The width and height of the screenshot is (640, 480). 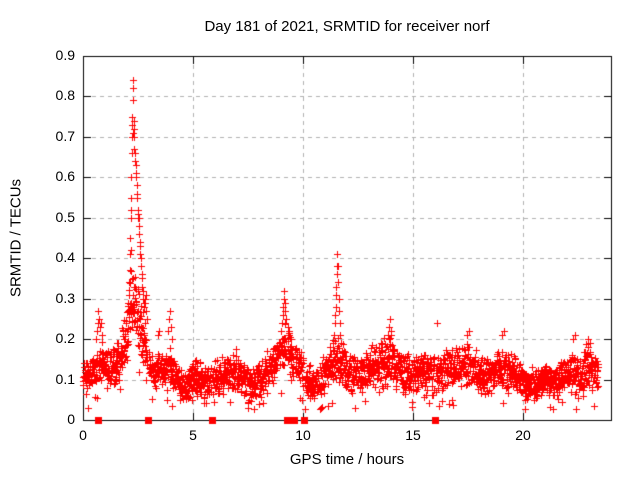 I want to click on x-tick-label: 10, so click(x=303, y=435).